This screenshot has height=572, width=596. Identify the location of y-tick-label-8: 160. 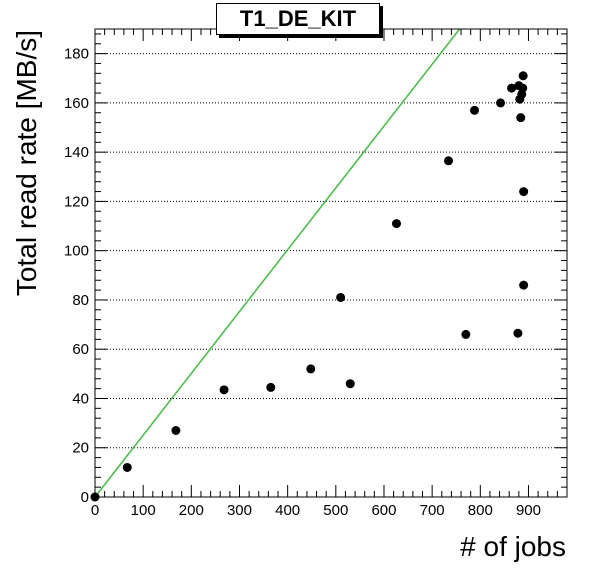
(76, 103).